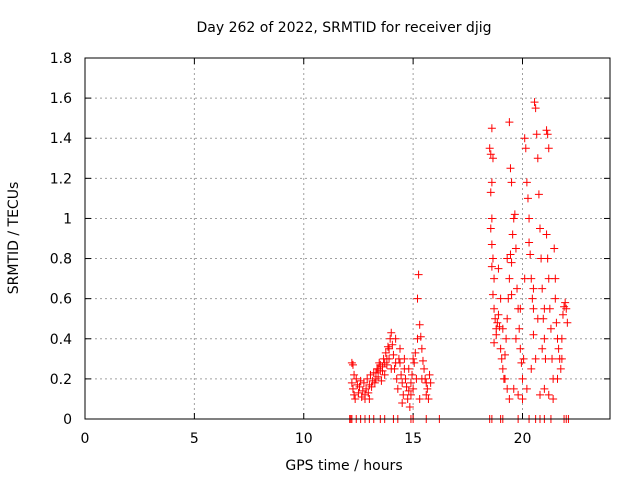 The width and height of the screenshot is (640, 480). Describe the element at coordinates (413, 439) in the screenshot. I see `x-tick-label: 15` at that location.